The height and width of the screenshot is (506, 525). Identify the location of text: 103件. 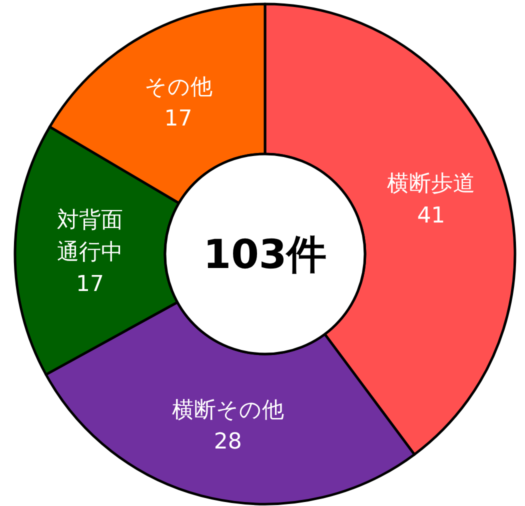
(265, 255).